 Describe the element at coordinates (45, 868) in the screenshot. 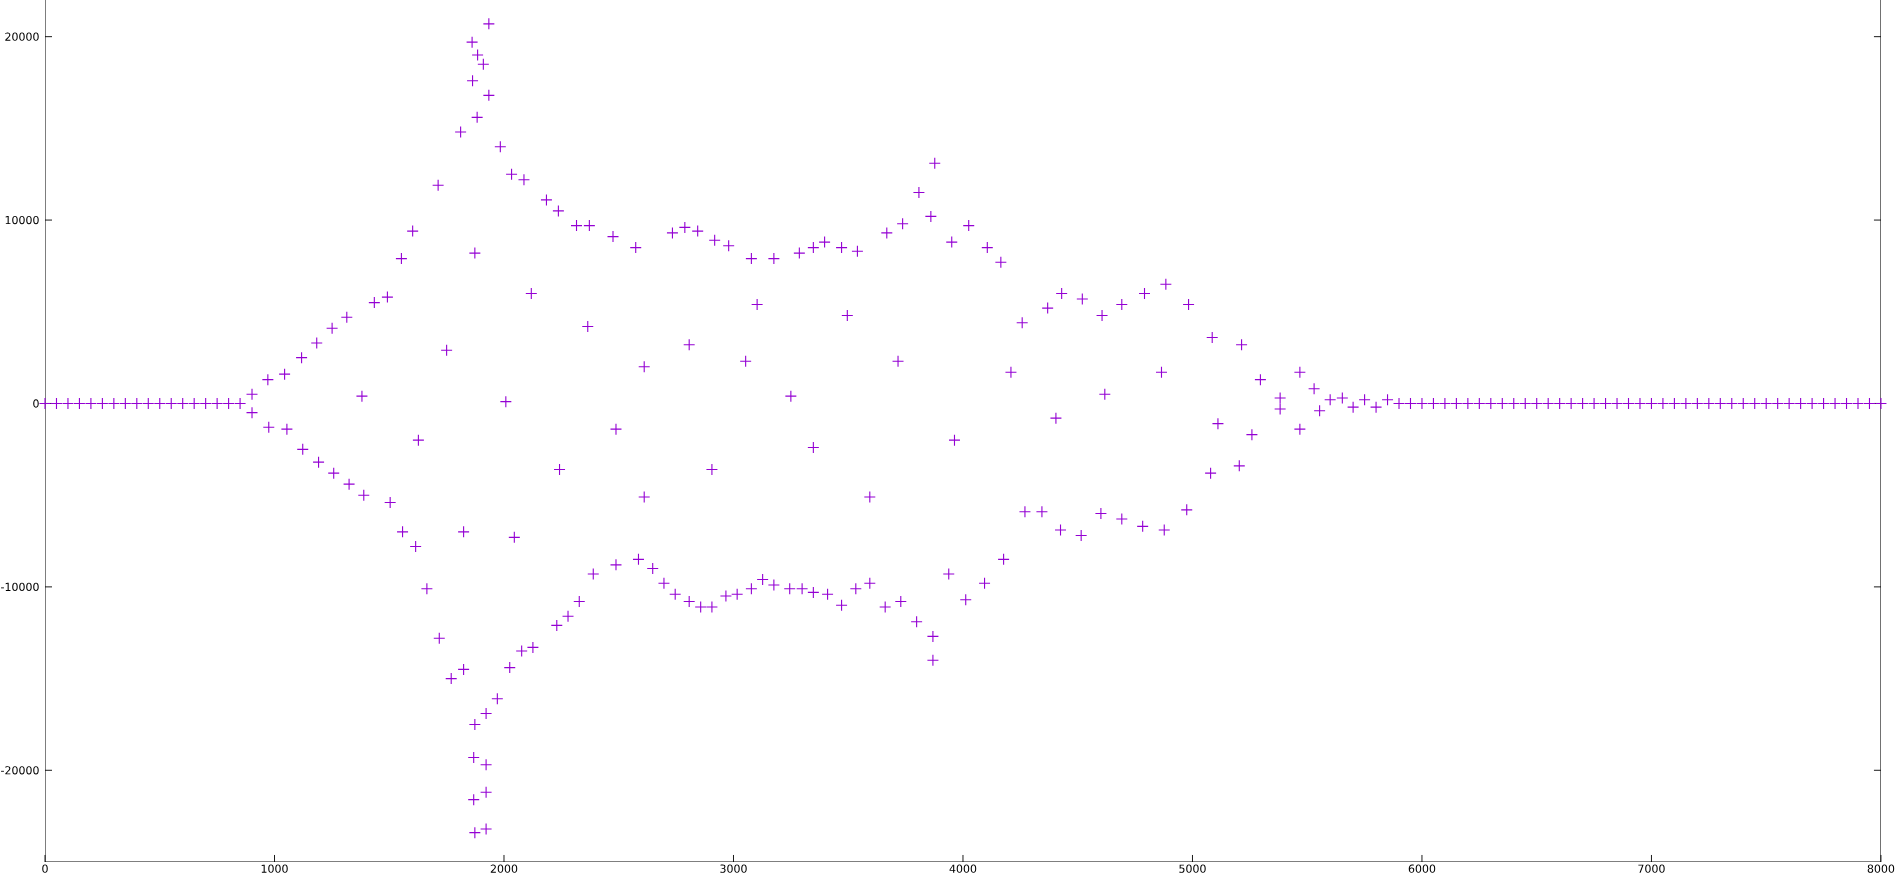

I see `x-tick-label: 0` at that location.